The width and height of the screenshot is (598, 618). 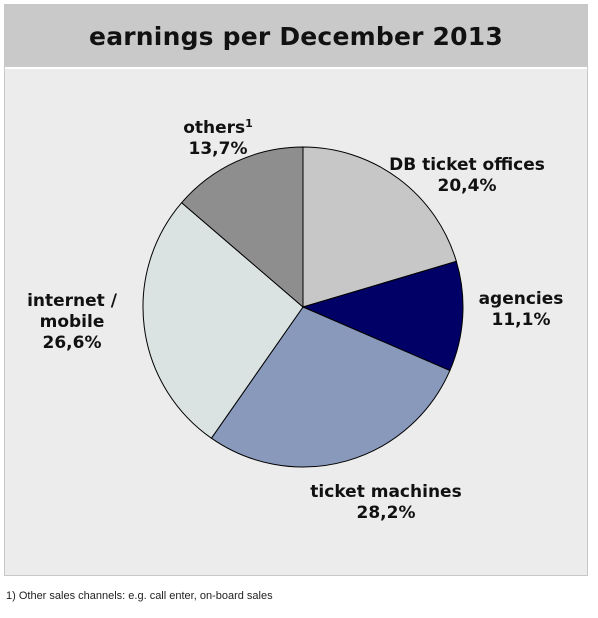 I want to click on pie-slice-agencies, so click(x=382, y=316).